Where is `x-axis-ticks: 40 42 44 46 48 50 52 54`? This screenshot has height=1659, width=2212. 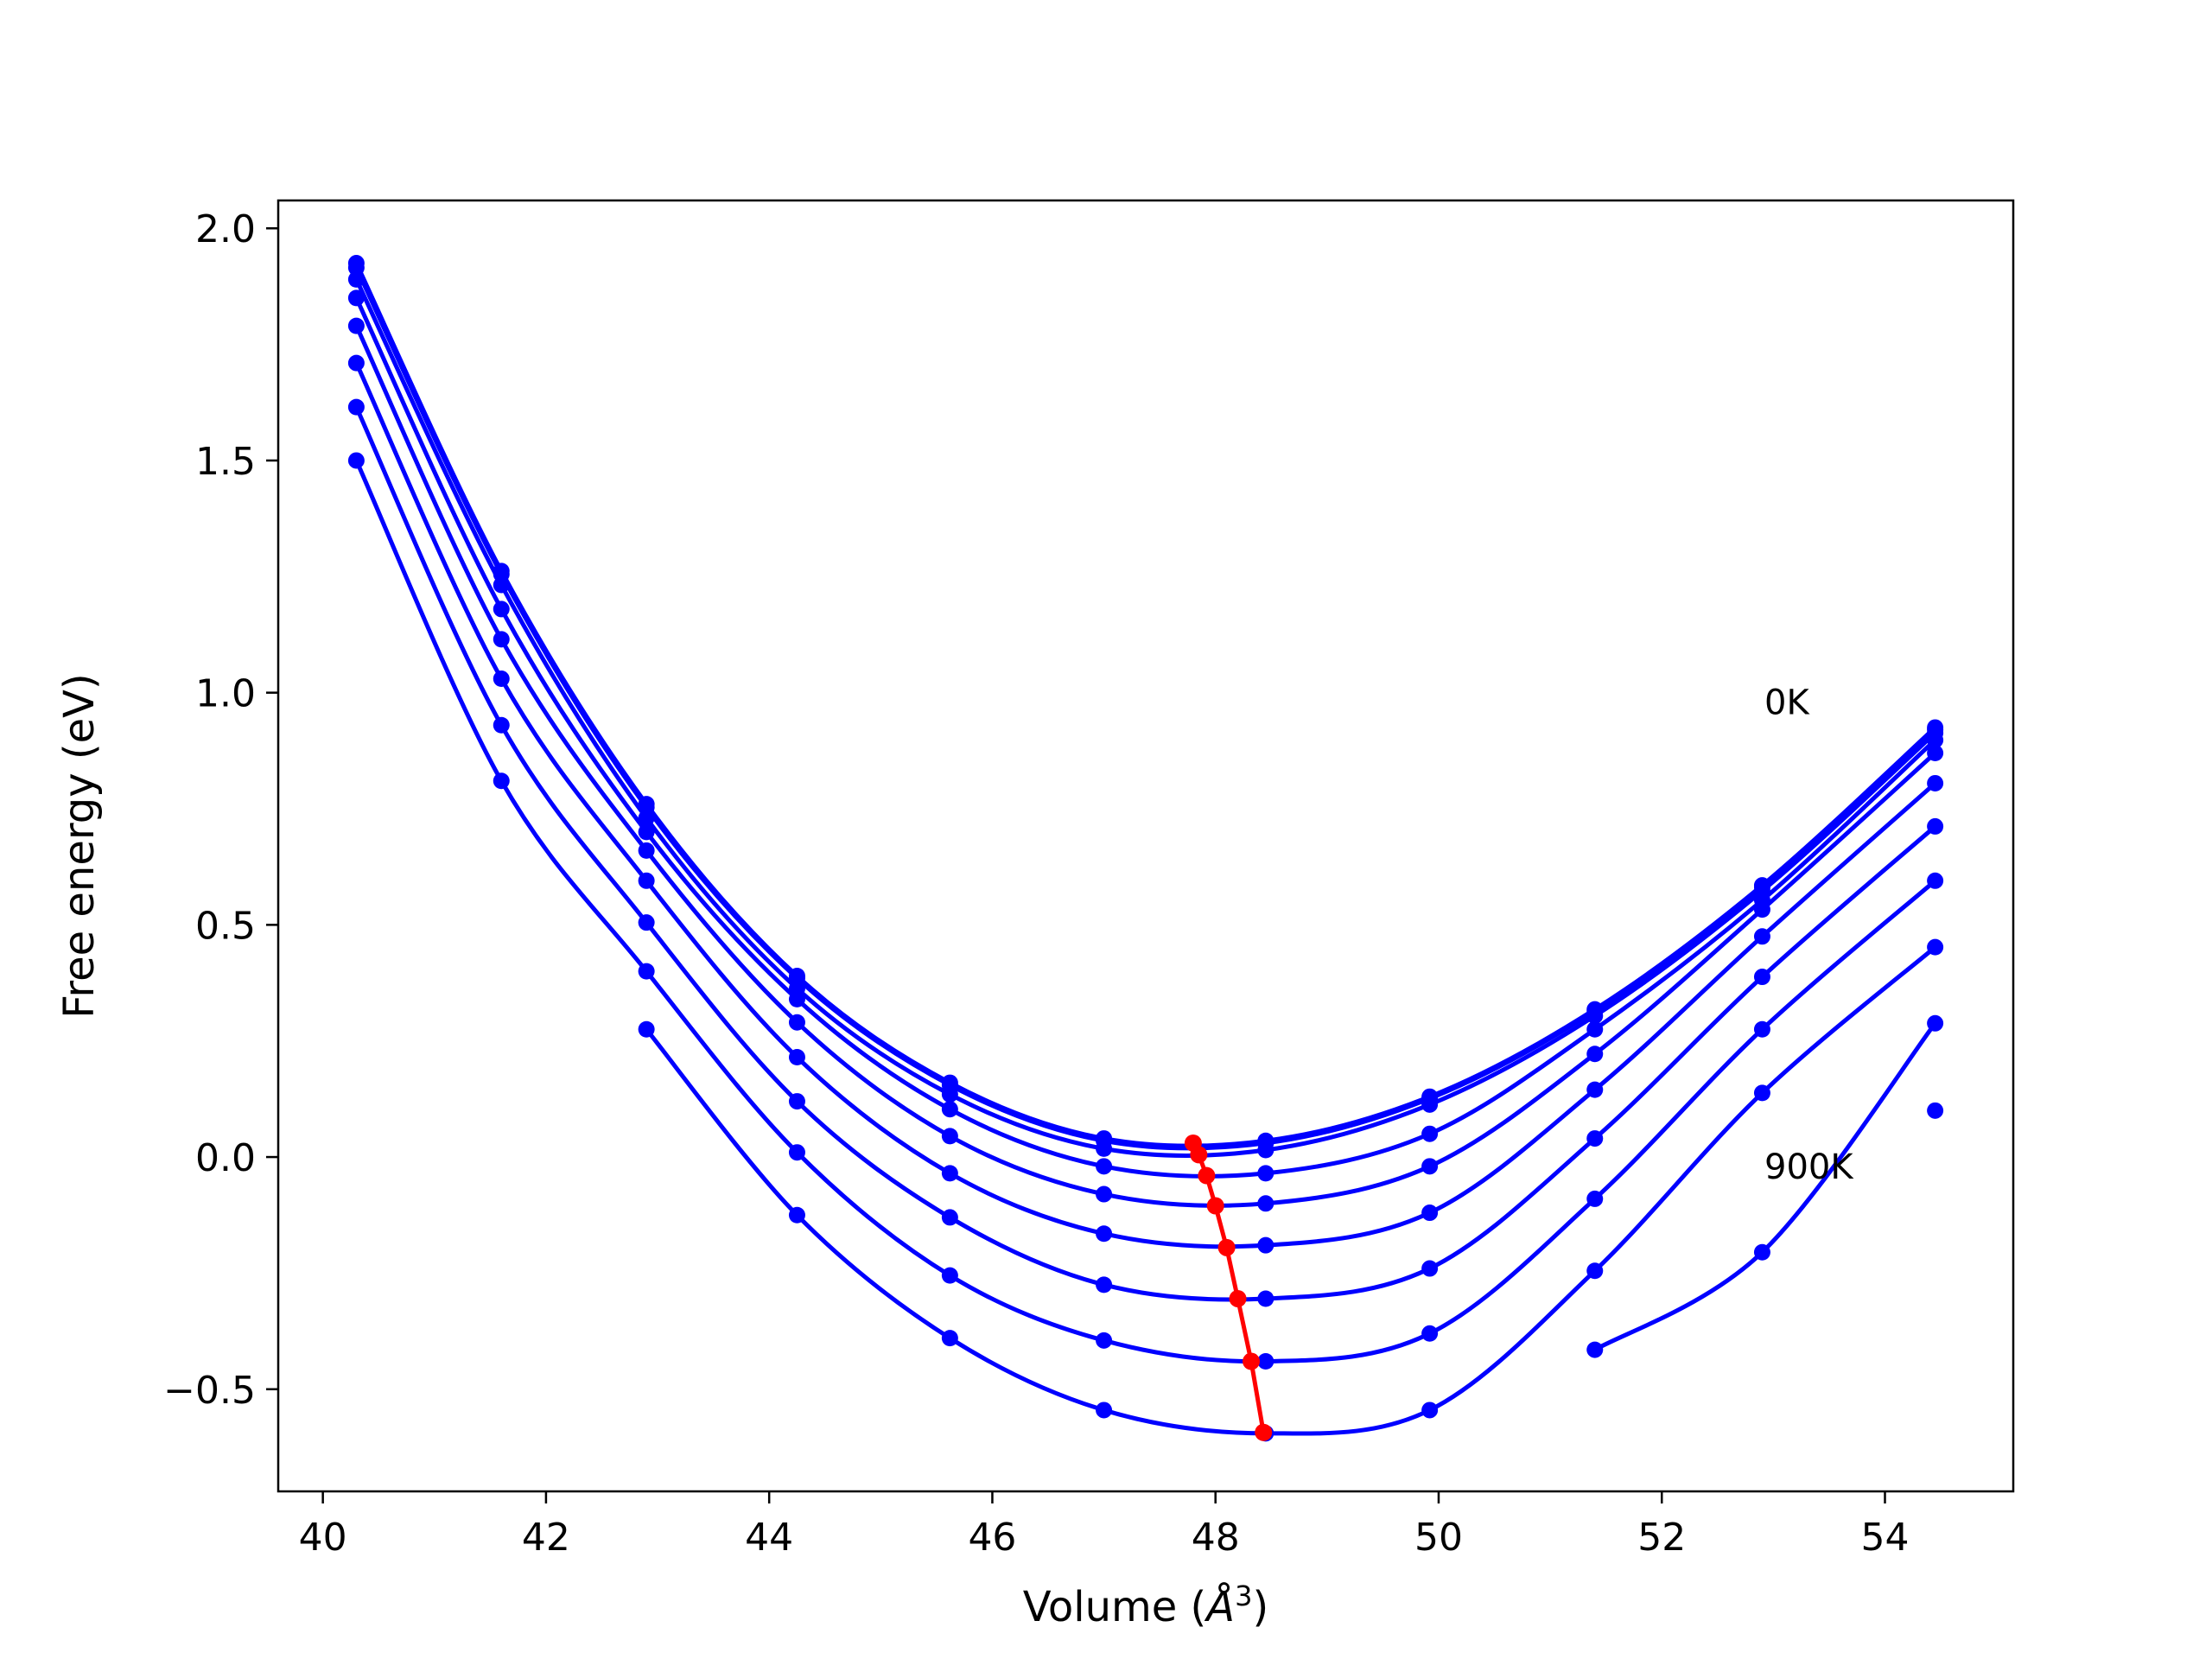 x-axis-ticks: 40 42 44 46 48 50 52 54 is located at coordinates (1104, 1525).